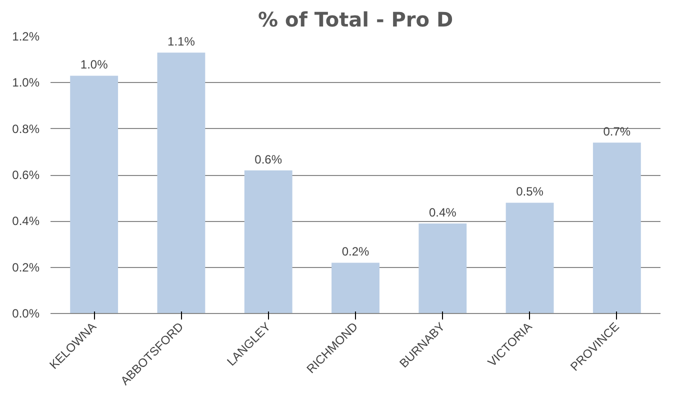 The height and width of the screenshot is (411, 673). What do you see at coordinates (94, 65) in the screenshot?
I see `data-label: 1.0%` at bounding box center [94, 65].